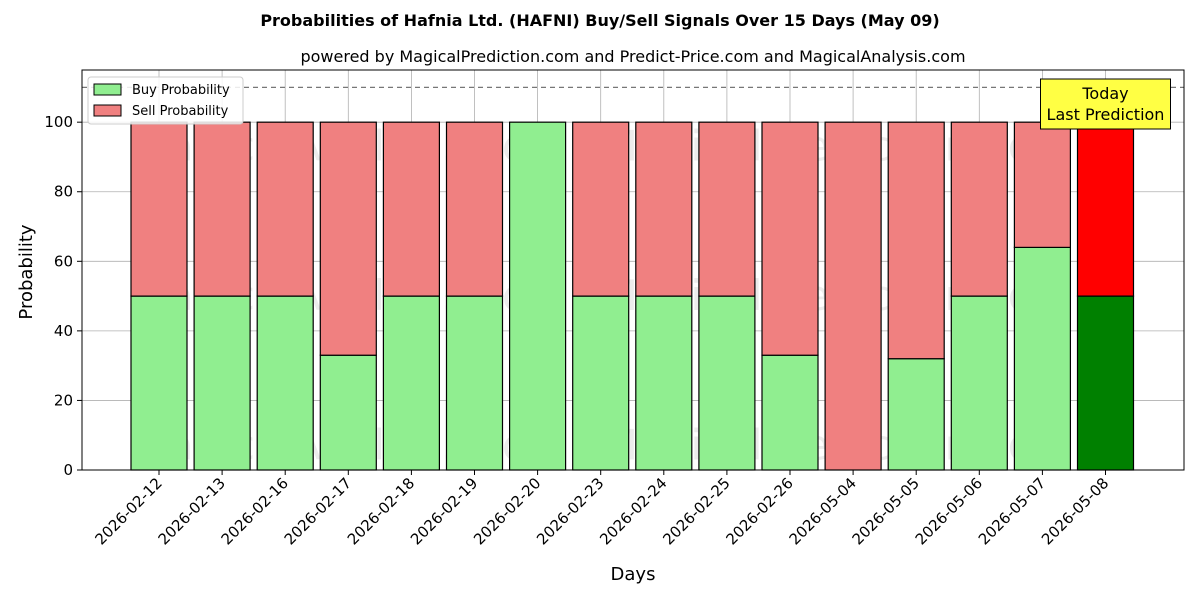 The image size is (1200, 600). I want to click on legend-label: Buy Probability, so click(181, 90).